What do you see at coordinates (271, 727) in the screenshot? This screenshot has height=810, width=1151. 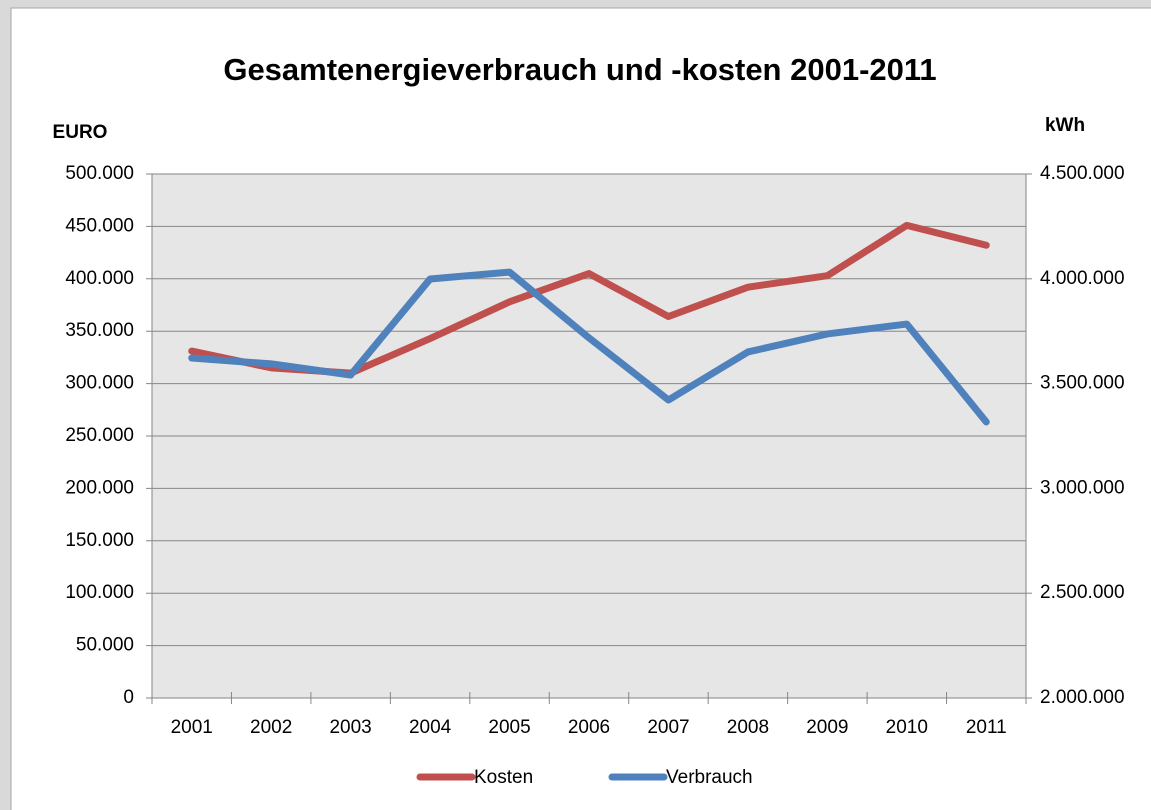 I see `x-tick-label: 2002` at bounding box center [271, 727].